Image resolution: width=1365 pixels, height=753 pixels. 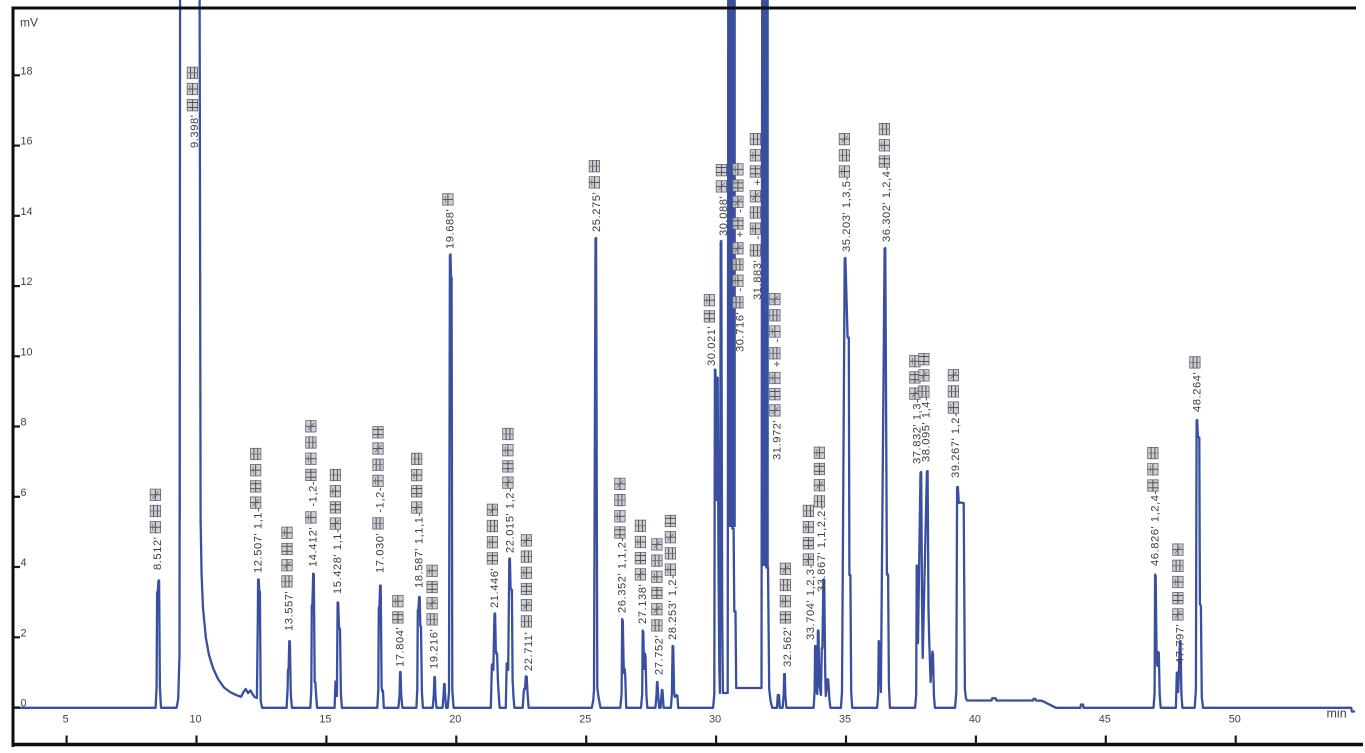 What do you see at coordinates (715, 720) in the screenshot?
I see `svg-text: 30` at bounding box center [715, 720].